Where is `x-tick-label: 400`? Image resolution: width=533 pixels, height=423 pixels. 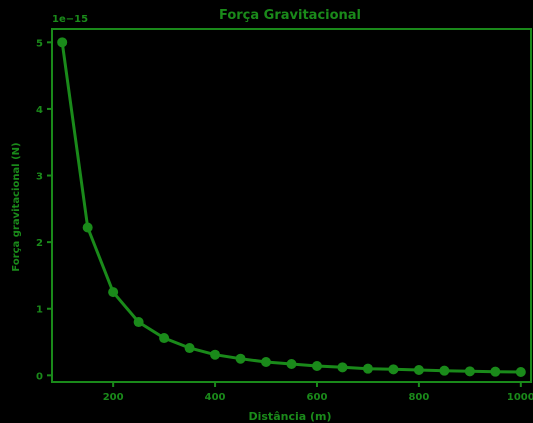
x-tick-label: 400 is located at coordinates (215, 397).